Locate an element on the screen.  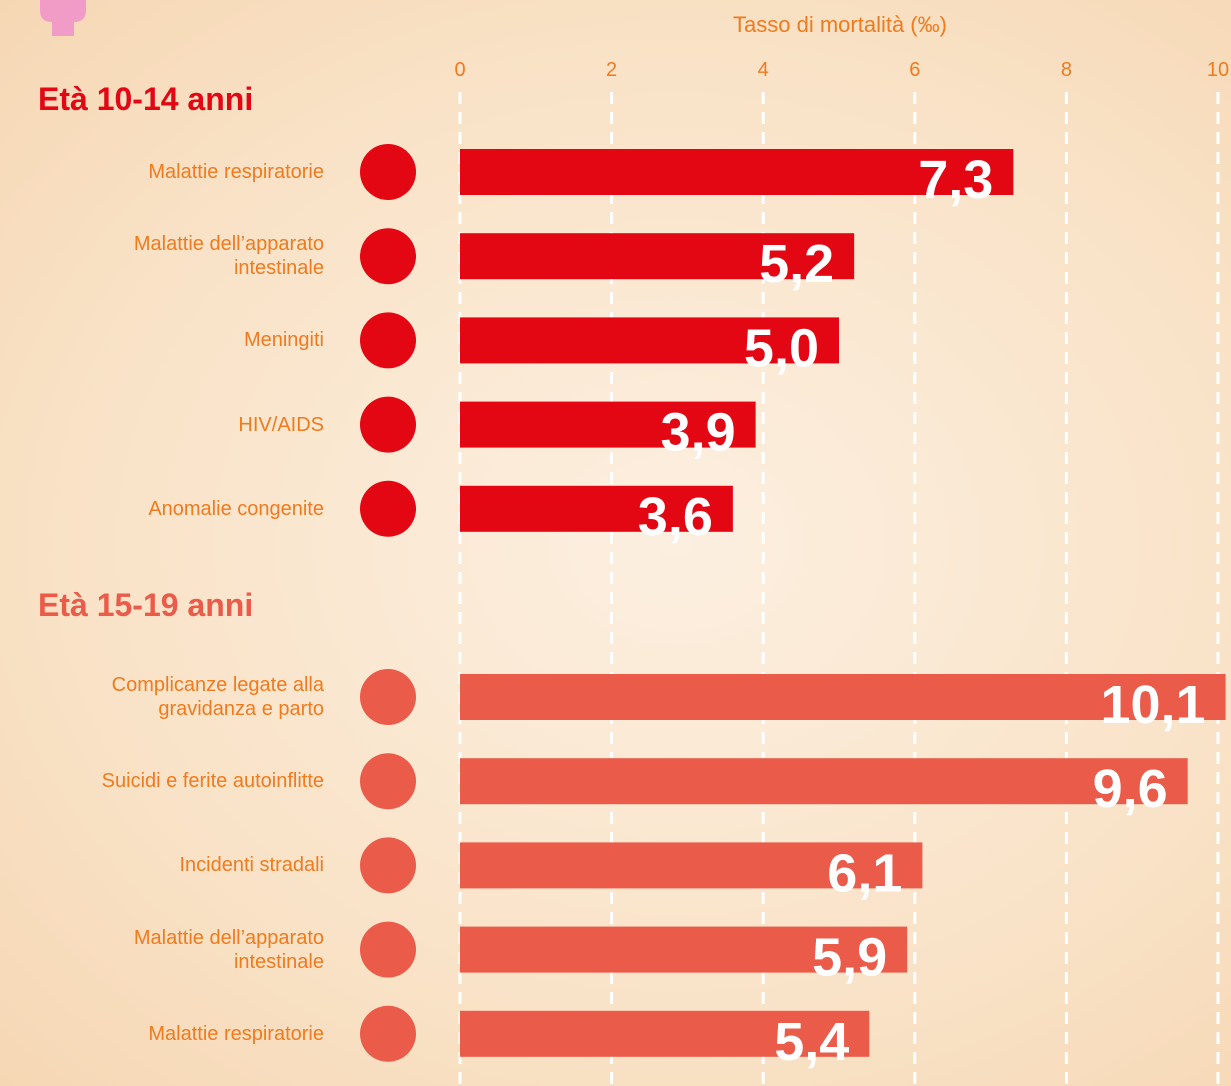
x-tick-label: 4 is located at coordinates (763, 70).